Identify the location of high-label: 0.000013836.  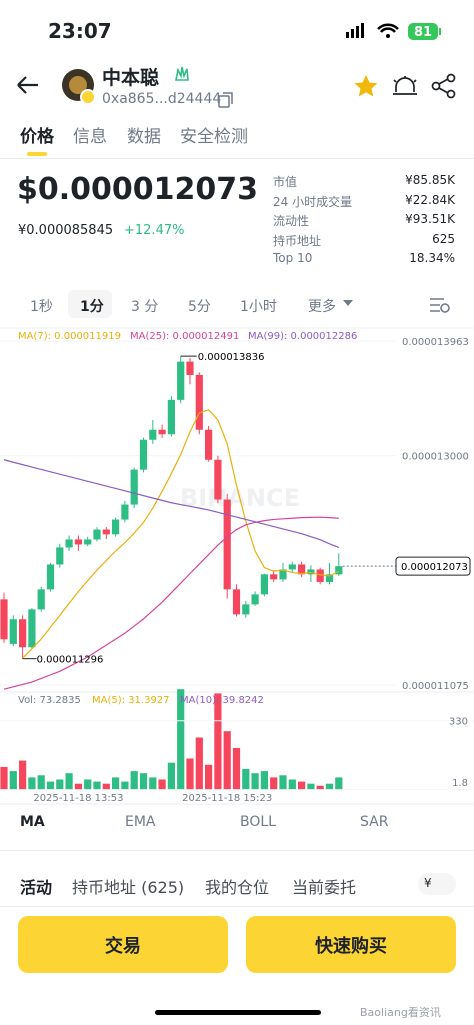
(231, 357).